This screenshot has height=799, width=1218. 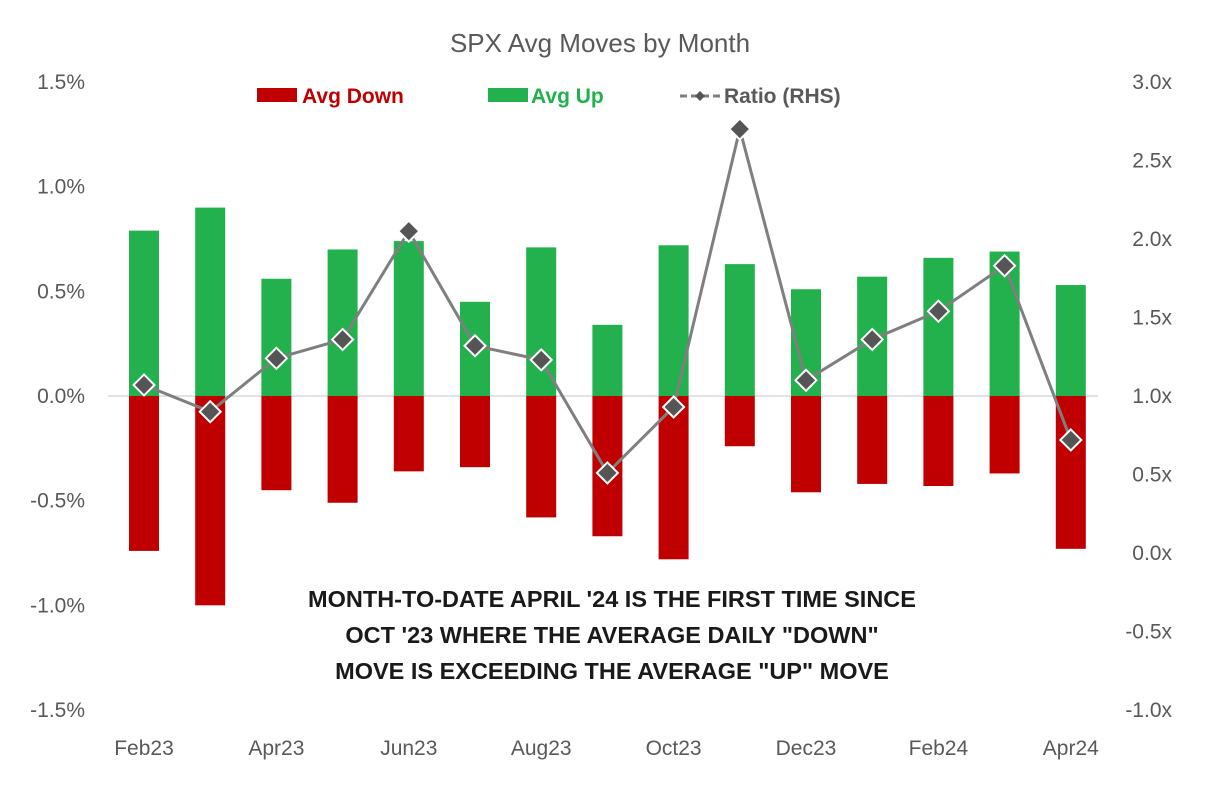 What do you see at coordinates (1148, 710) in the screenshot?
I see `right-y-tick-label: -1.0x` at bounding box center [1148, 710].